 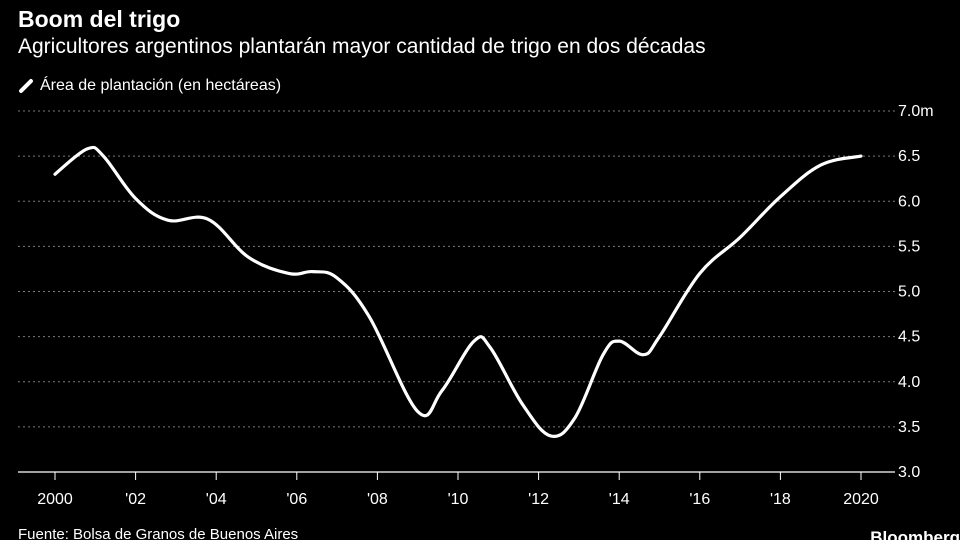 What do you see at coordinates (909, 292) in the screenshot?
I see `y-tick-label: 5.0` at bounding box center [909, 292].